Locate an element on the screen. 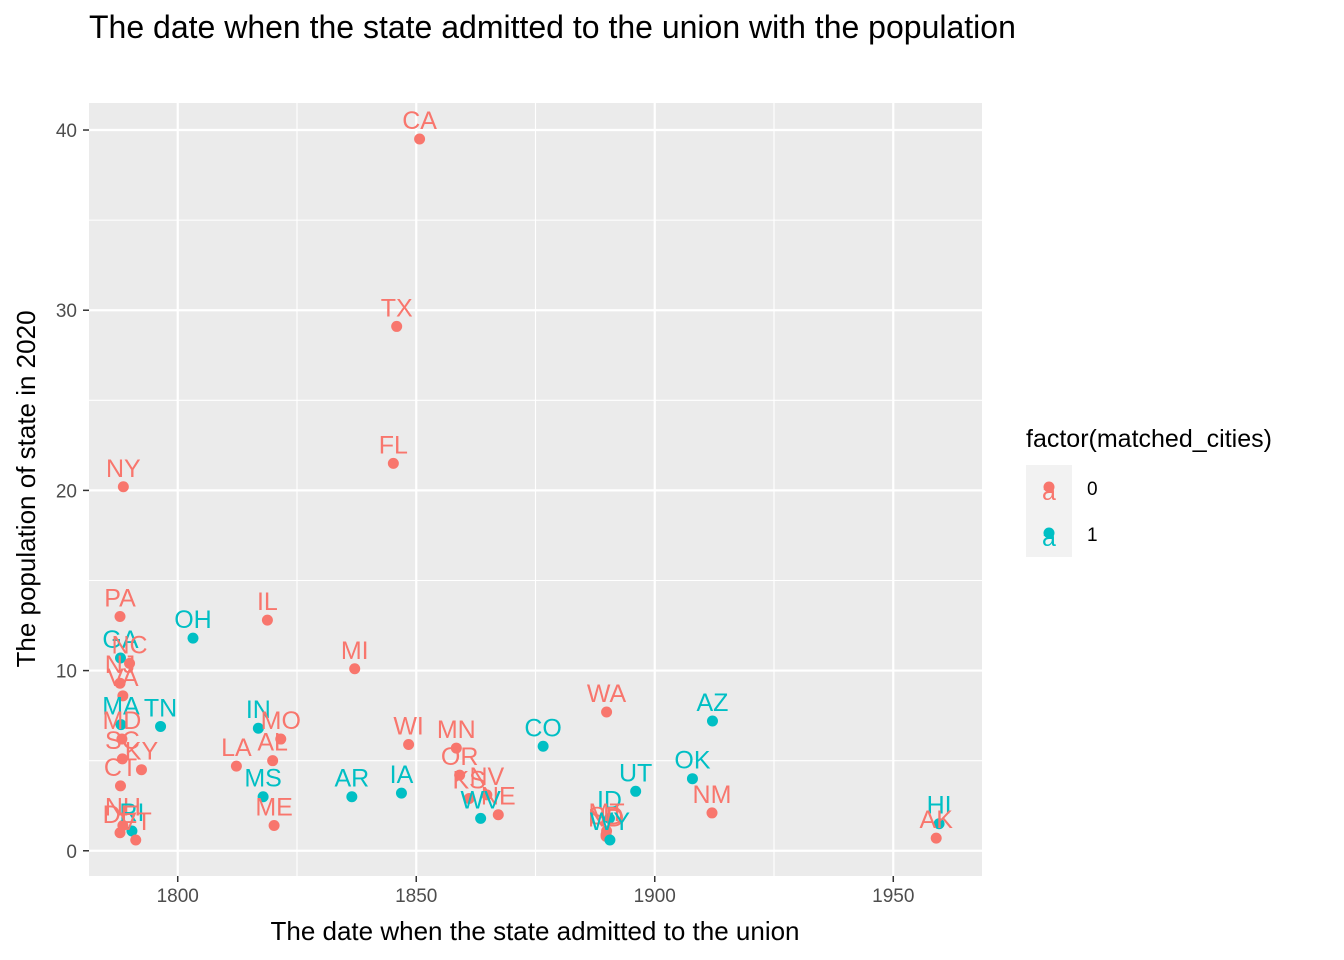  point-label: WA is located at coordinates (607, 694).